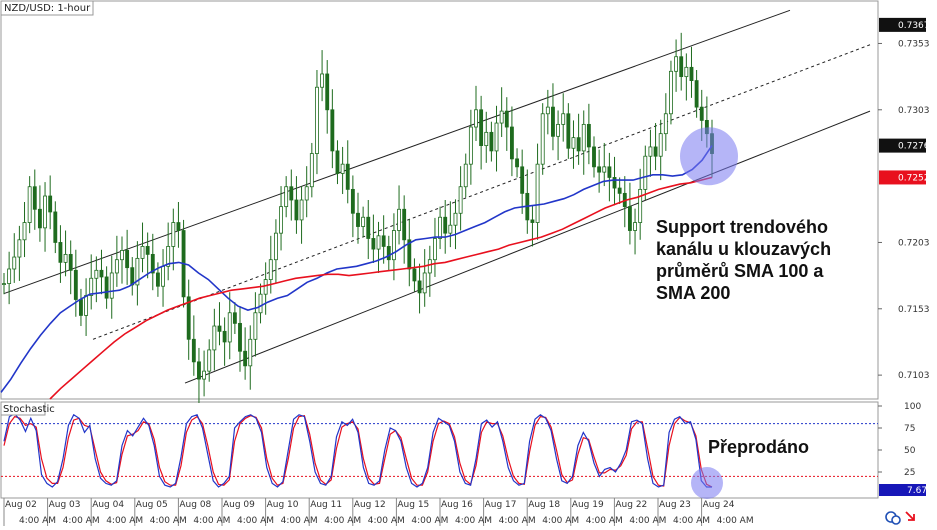  Describe the element at coordinates (47, 8) in the screenshot. I see `chart-title: NZD/USD: 1-hour` at that location.